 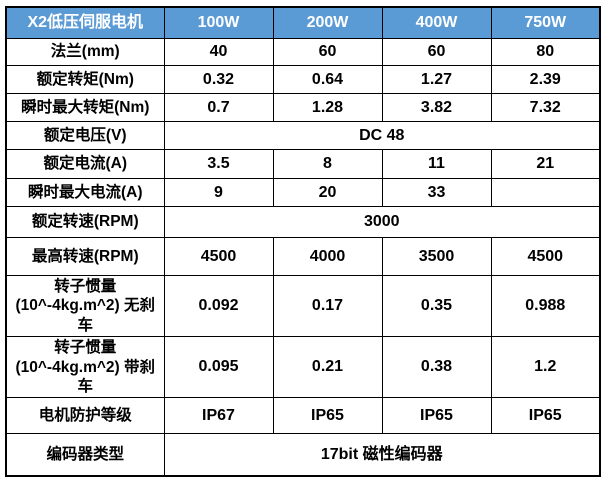 What do you see at coordinates (85, 306) in the screenshot?
I see `row-label: 转子惯量(10^-4kg.m^2) 无刹车` at bounding box center [85, 306].